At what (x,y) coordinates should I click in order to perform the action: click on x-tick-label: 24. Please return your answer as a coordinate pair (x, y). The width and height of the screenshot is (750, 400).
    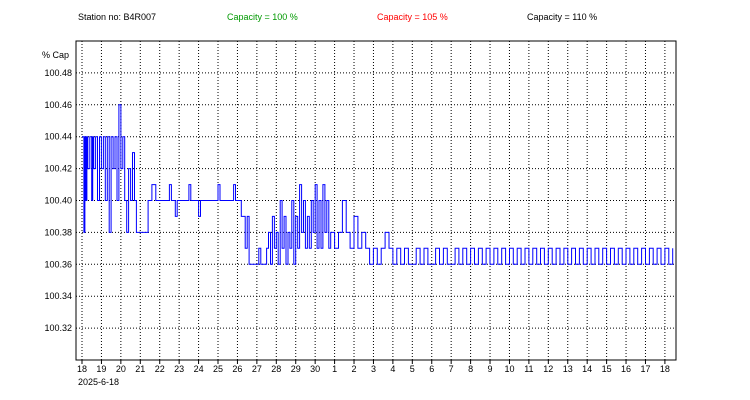
    Looking at the image, I should click on (199, 369).